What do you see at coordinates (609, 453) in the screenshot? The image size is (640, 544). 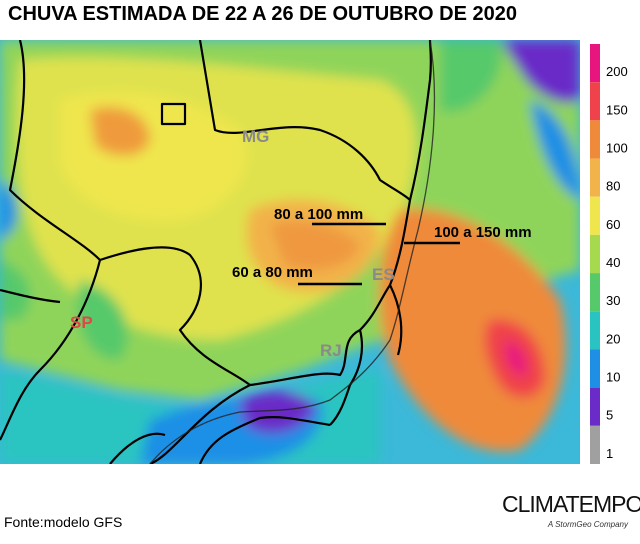 I see `legend-label: 1` at bounding box center [609, 453].